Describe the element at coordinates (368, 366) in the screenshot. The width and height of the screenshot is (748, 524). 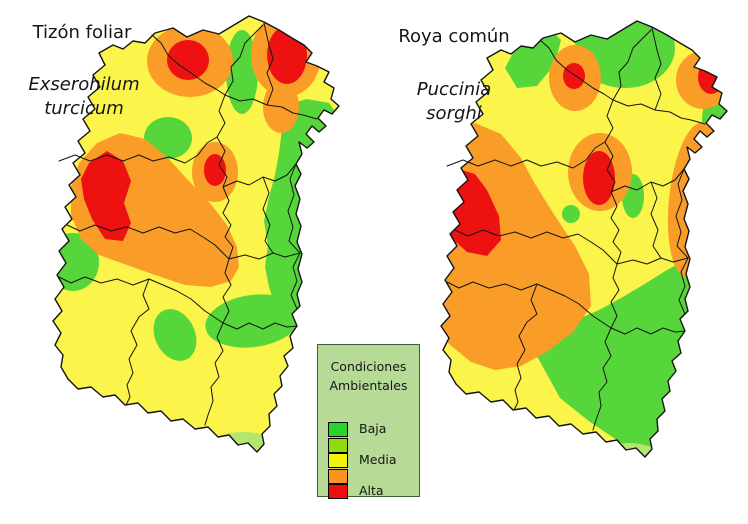
I see `legend-title-line-1: Condiciones` at that location.